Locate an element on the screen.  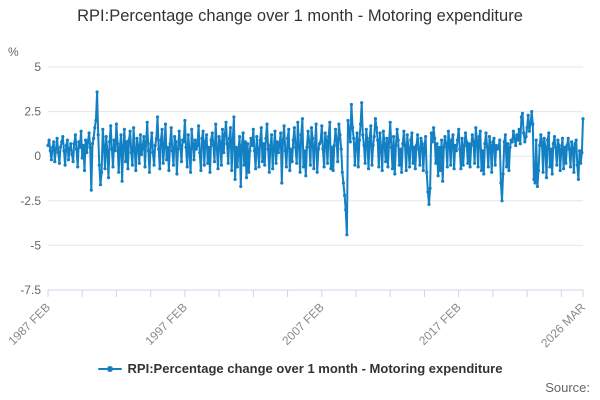
svg-text: 2017 FEB is located at coordinates (440, 324).